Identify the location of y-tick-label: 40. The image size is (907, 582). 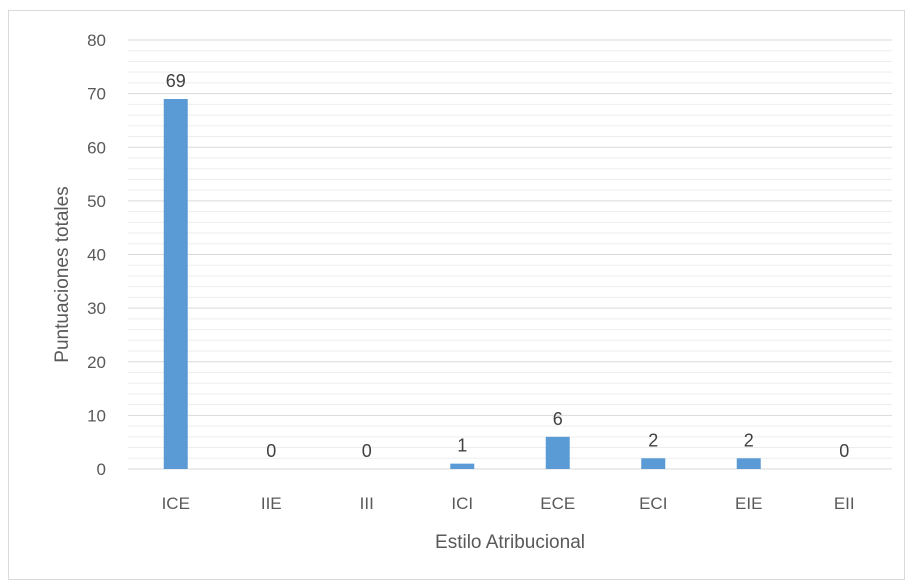
(96, 255).